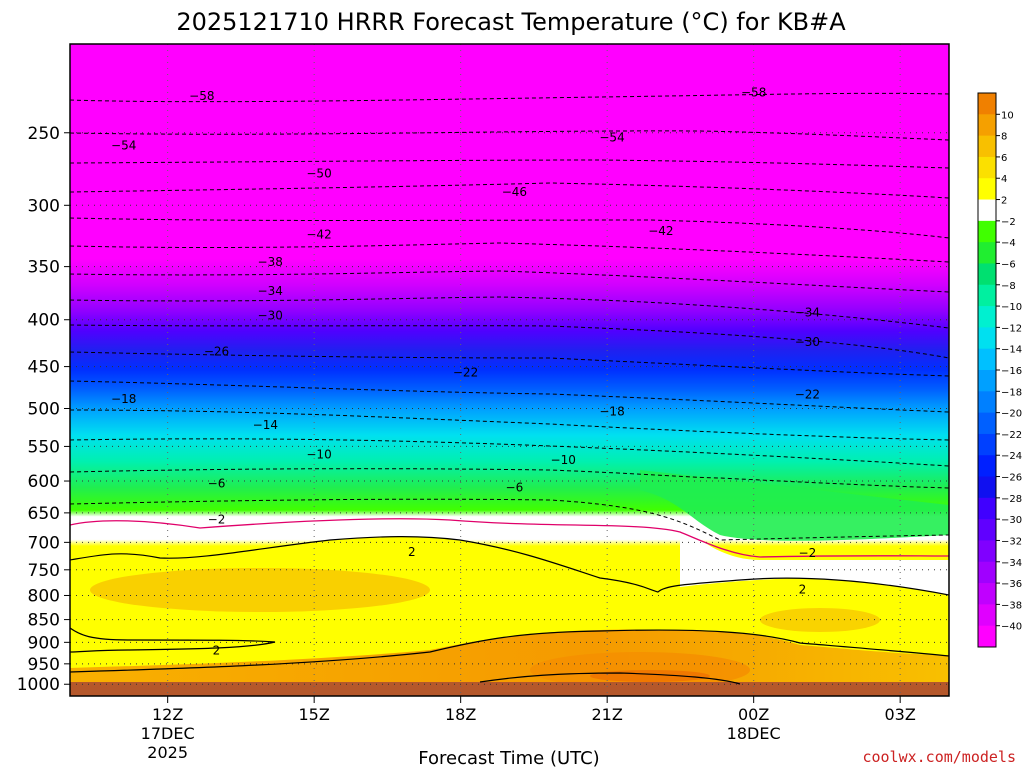  I want to click on x-tick-sublabel: 18DEC, so click(754, 733).